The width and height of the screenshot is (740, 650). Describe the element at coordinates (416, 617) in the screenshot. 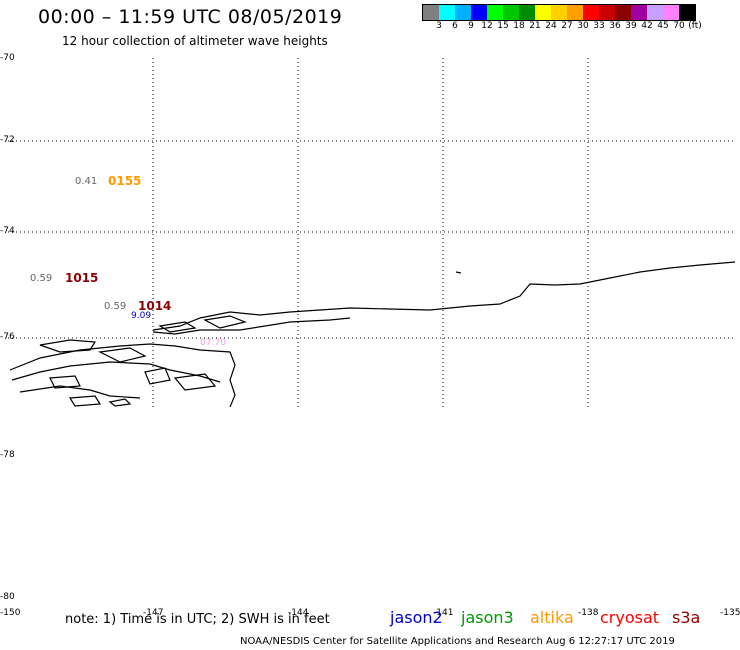

I see `satellite-jason2: jason2` at that location.